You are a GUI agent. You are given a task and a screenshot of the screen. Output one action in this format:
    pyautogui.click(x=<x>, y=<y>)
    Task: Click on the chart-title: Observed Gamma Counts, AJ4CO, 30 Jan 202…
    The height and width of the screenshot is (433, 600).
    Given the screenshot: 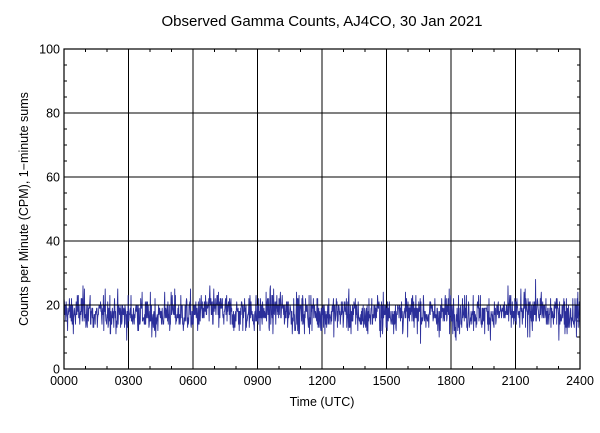 What is the action you would take?
    pyautogui.click(x=322, y=21)
    